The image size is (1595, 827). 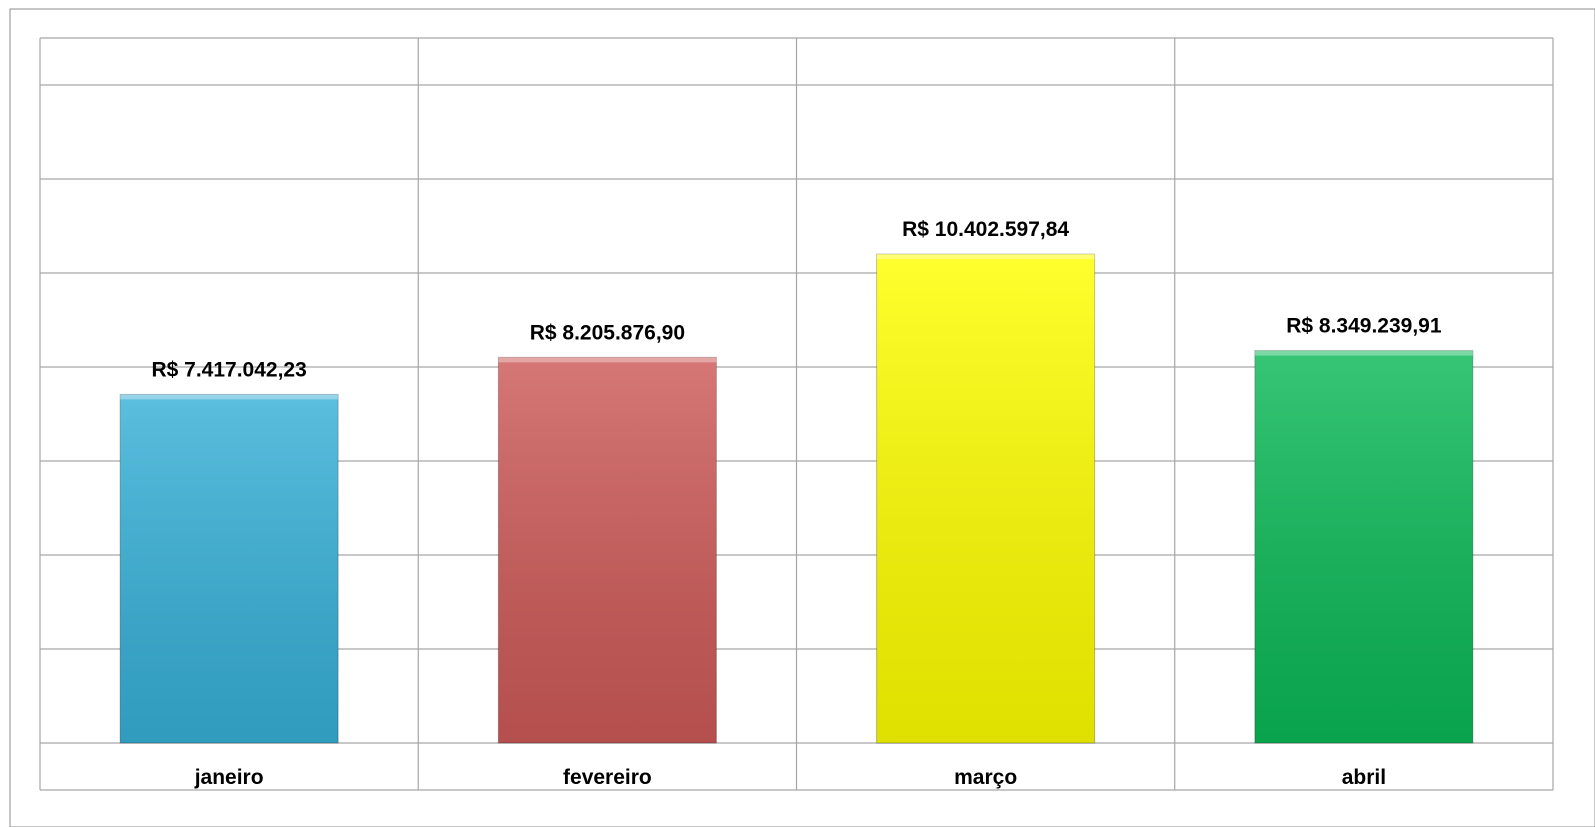 I want to click on data-label: R$ 10.402.597,84, so click(x=985, y=229).